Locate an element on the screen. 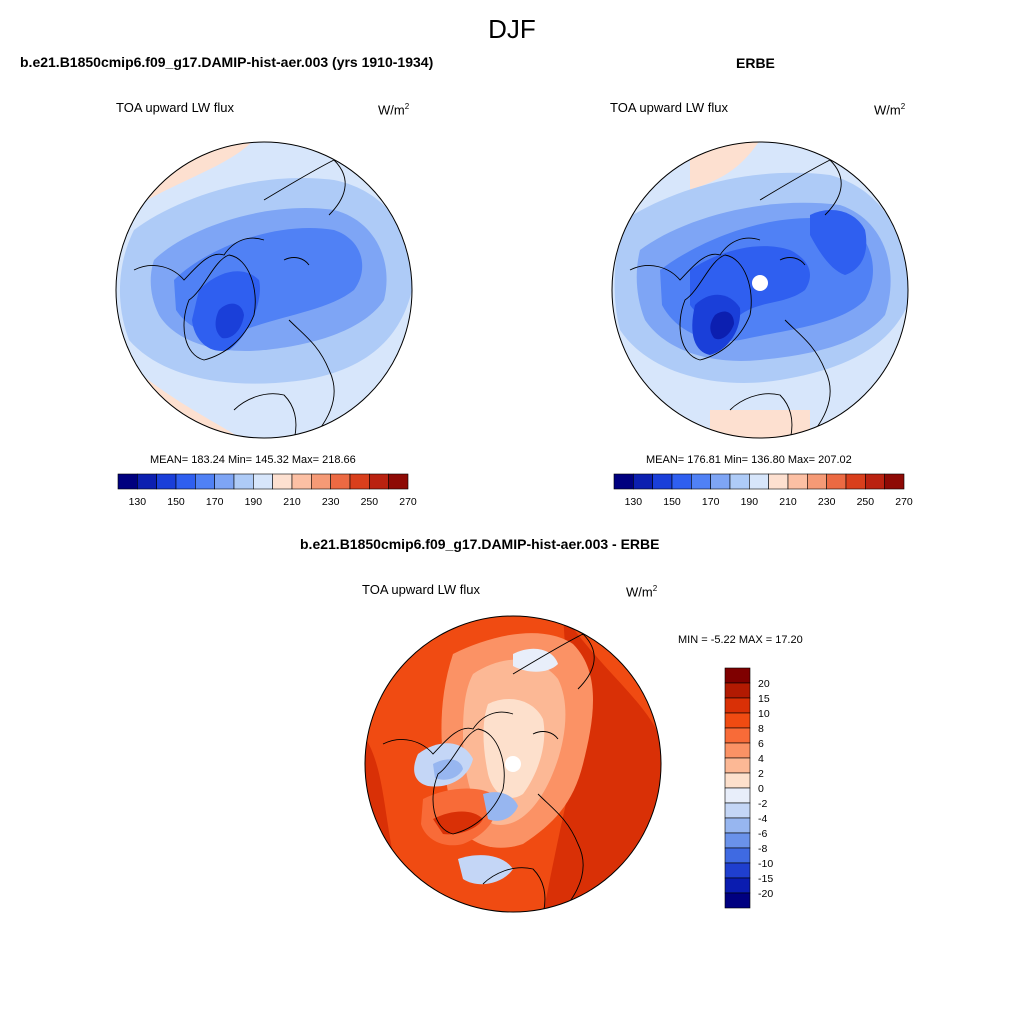  panel1-field-label: TOA upward LW flux is located at coordinates (175, 107).